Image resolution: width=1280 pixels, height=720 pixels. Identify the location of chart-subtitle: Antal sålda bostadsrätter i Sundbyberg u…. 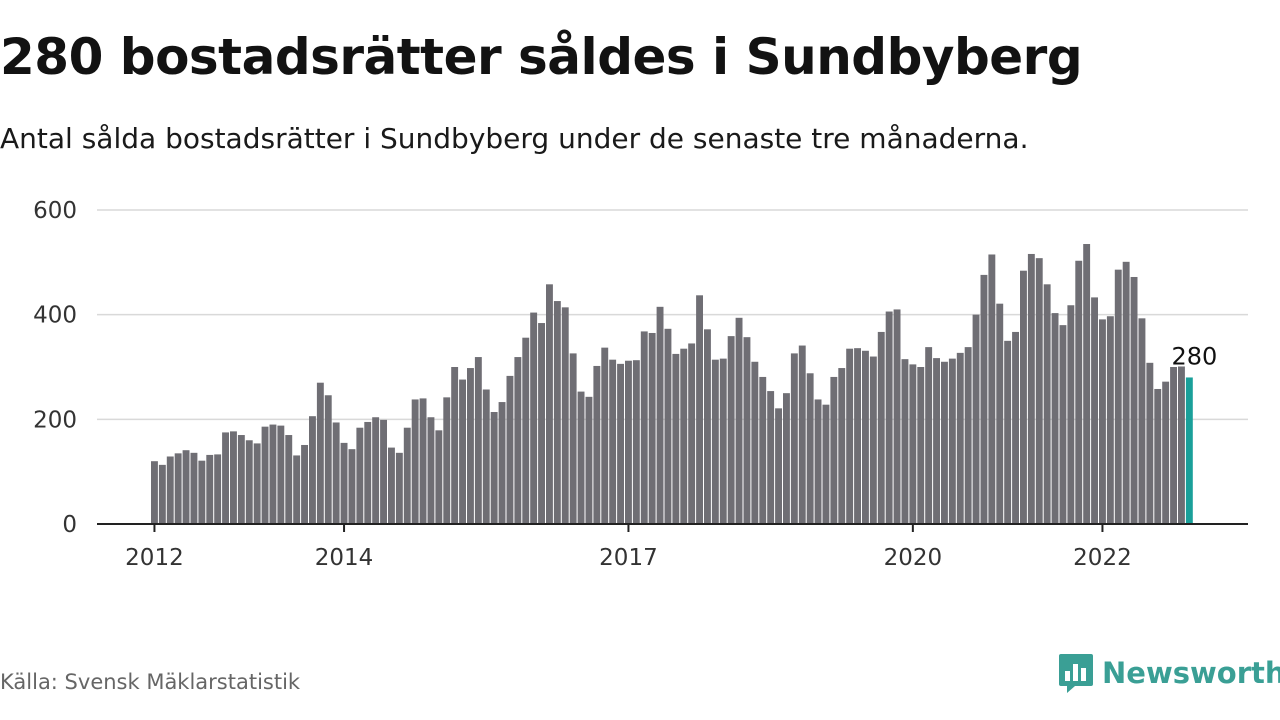
(514, 138).